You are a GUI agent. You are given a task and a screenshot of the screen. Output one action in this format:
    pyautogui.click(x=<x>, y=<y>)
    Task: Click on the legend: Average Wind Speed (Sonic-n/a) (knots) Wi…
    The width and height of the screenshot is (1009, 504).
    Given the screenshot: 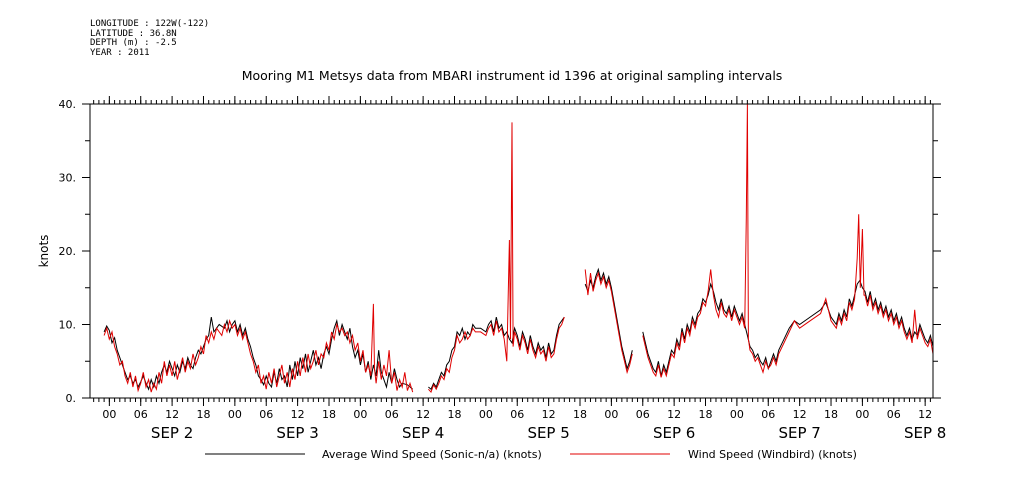 What is the action you would take?
    pyautogui.click(x=531, y=454)
    